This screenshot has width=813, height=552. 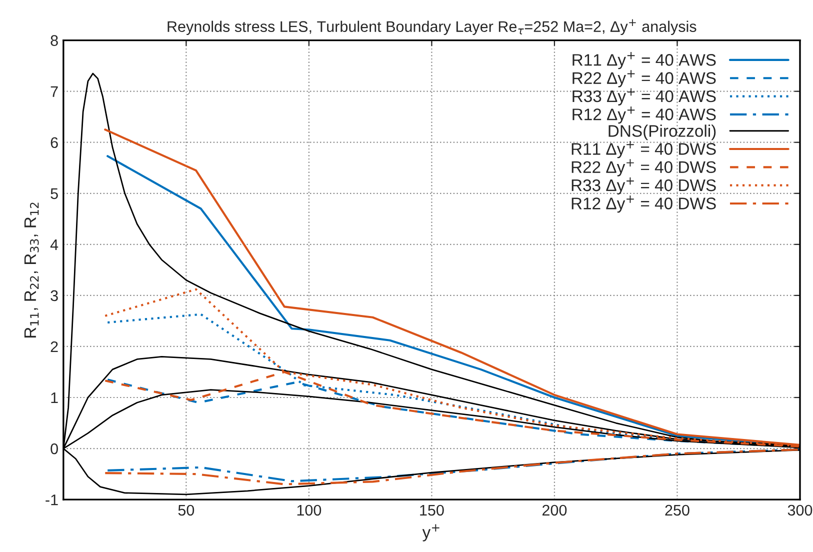 What do you see at coordinates (644, 115) in the screenshot?
I see `legend-label: R12 Δy$^{+}$ = 40 AWS` at bounding box center [644, 115].